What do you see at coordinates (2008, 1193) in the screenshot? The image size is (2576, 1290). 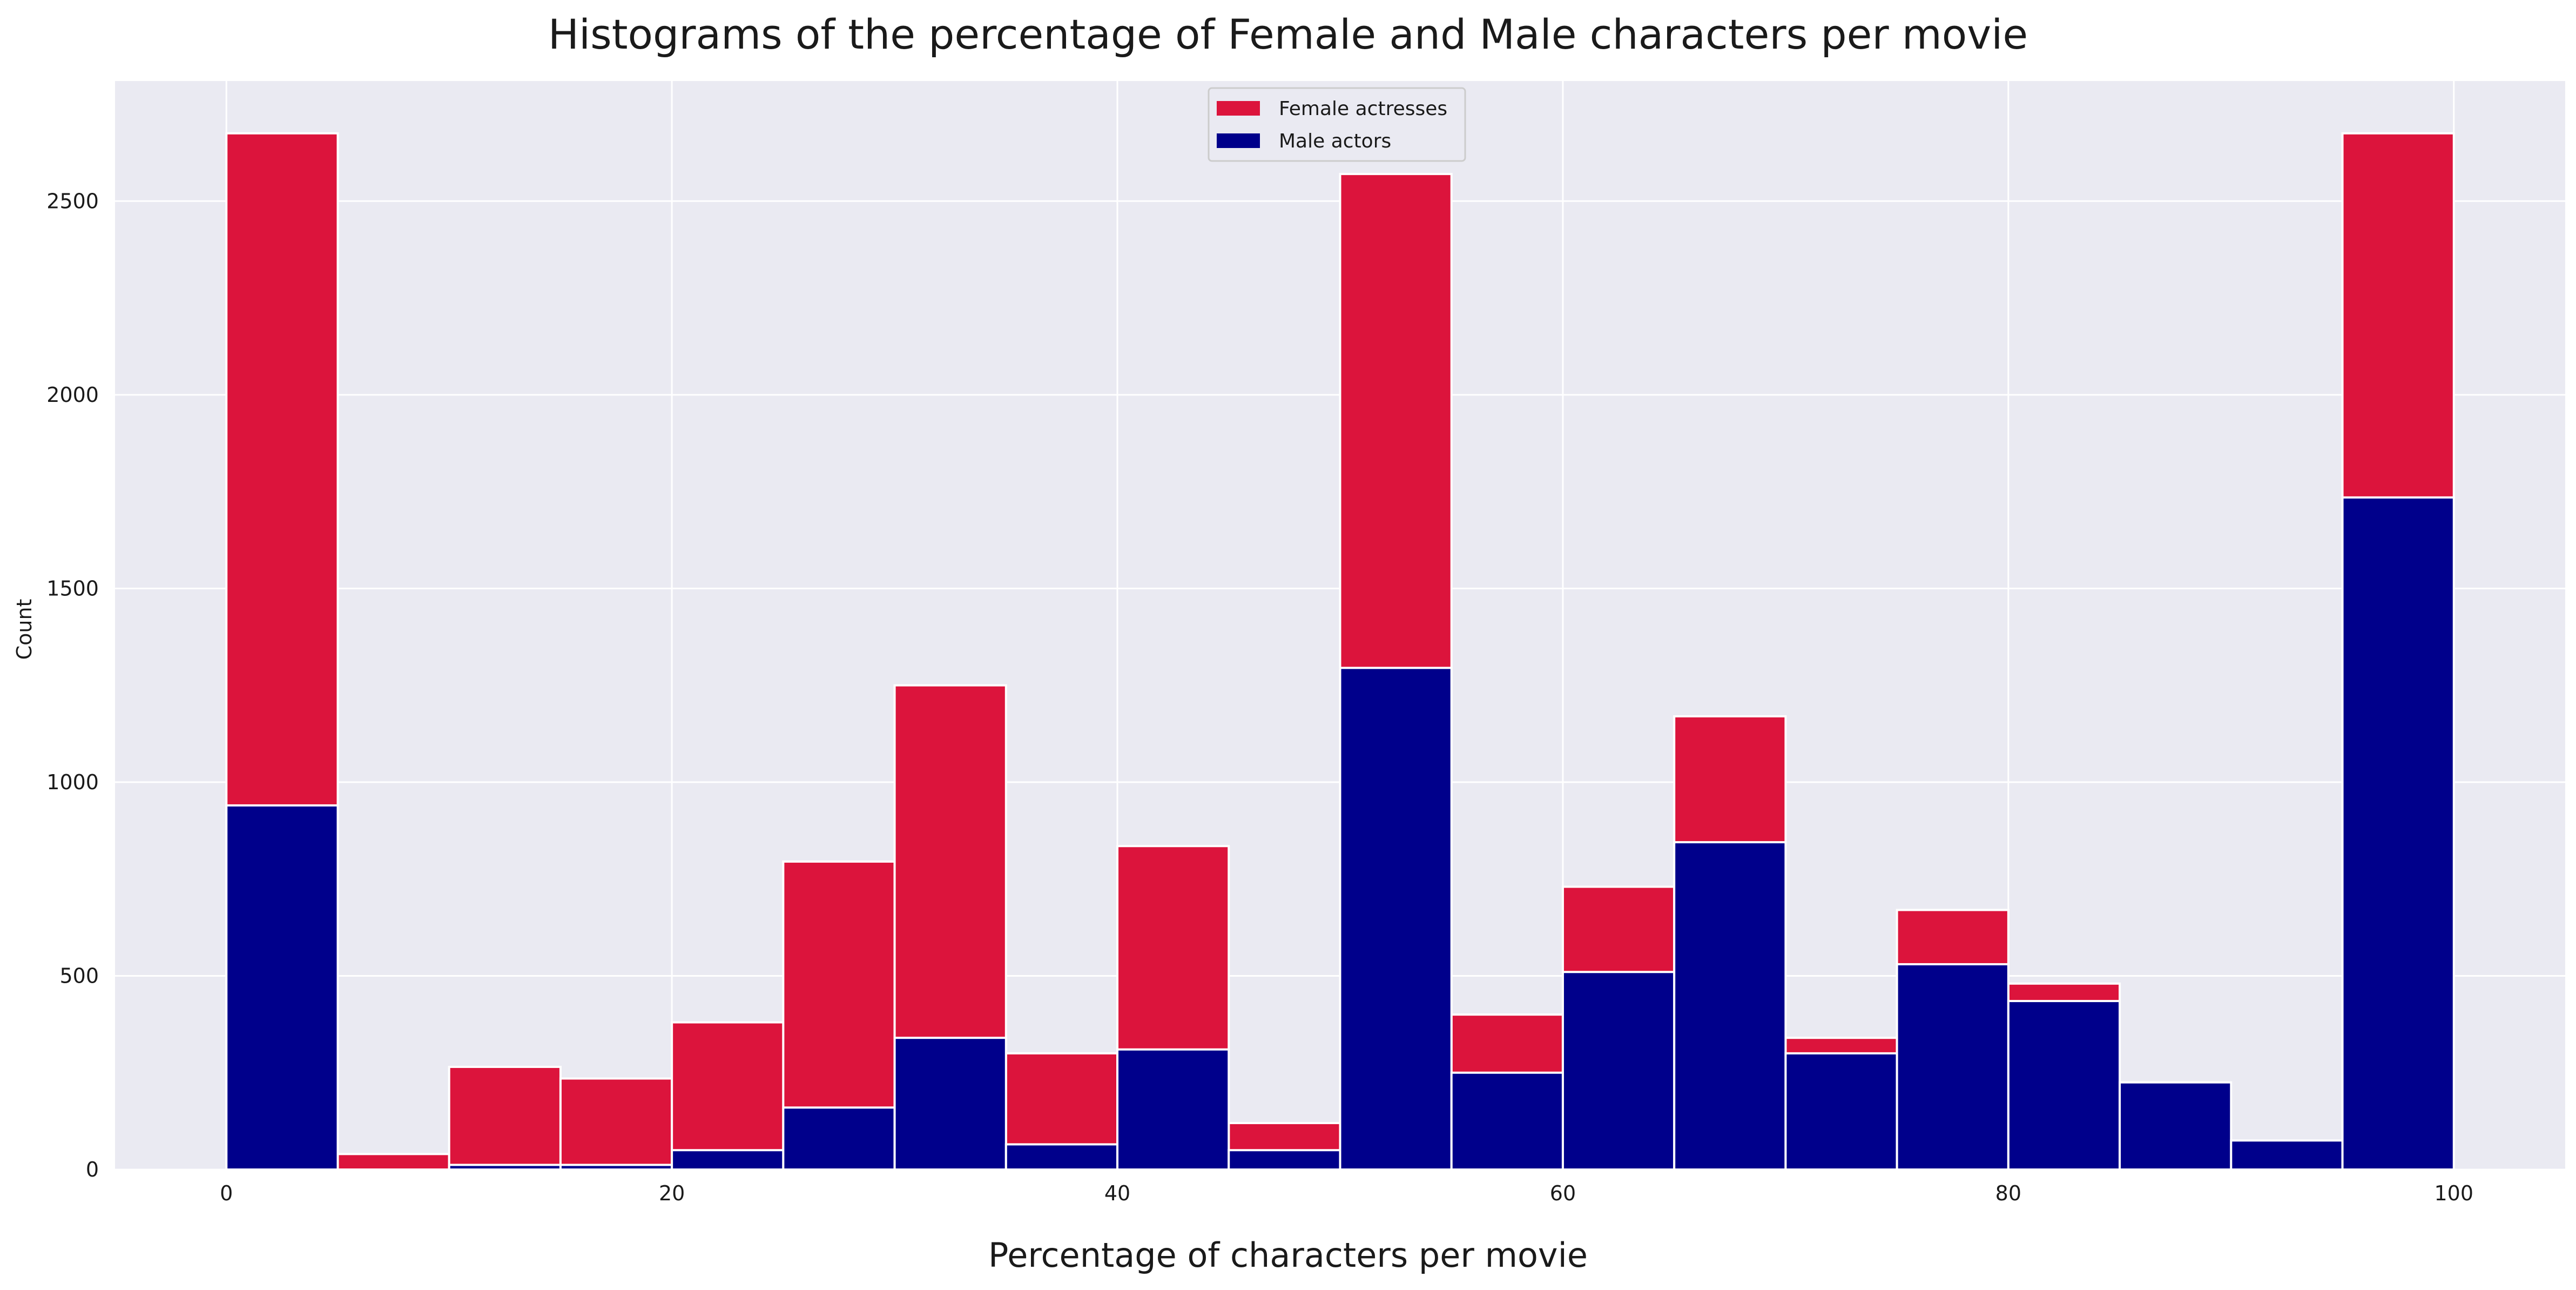 I see `x-tick-label: 80` at bounding box center [2008, 1193].